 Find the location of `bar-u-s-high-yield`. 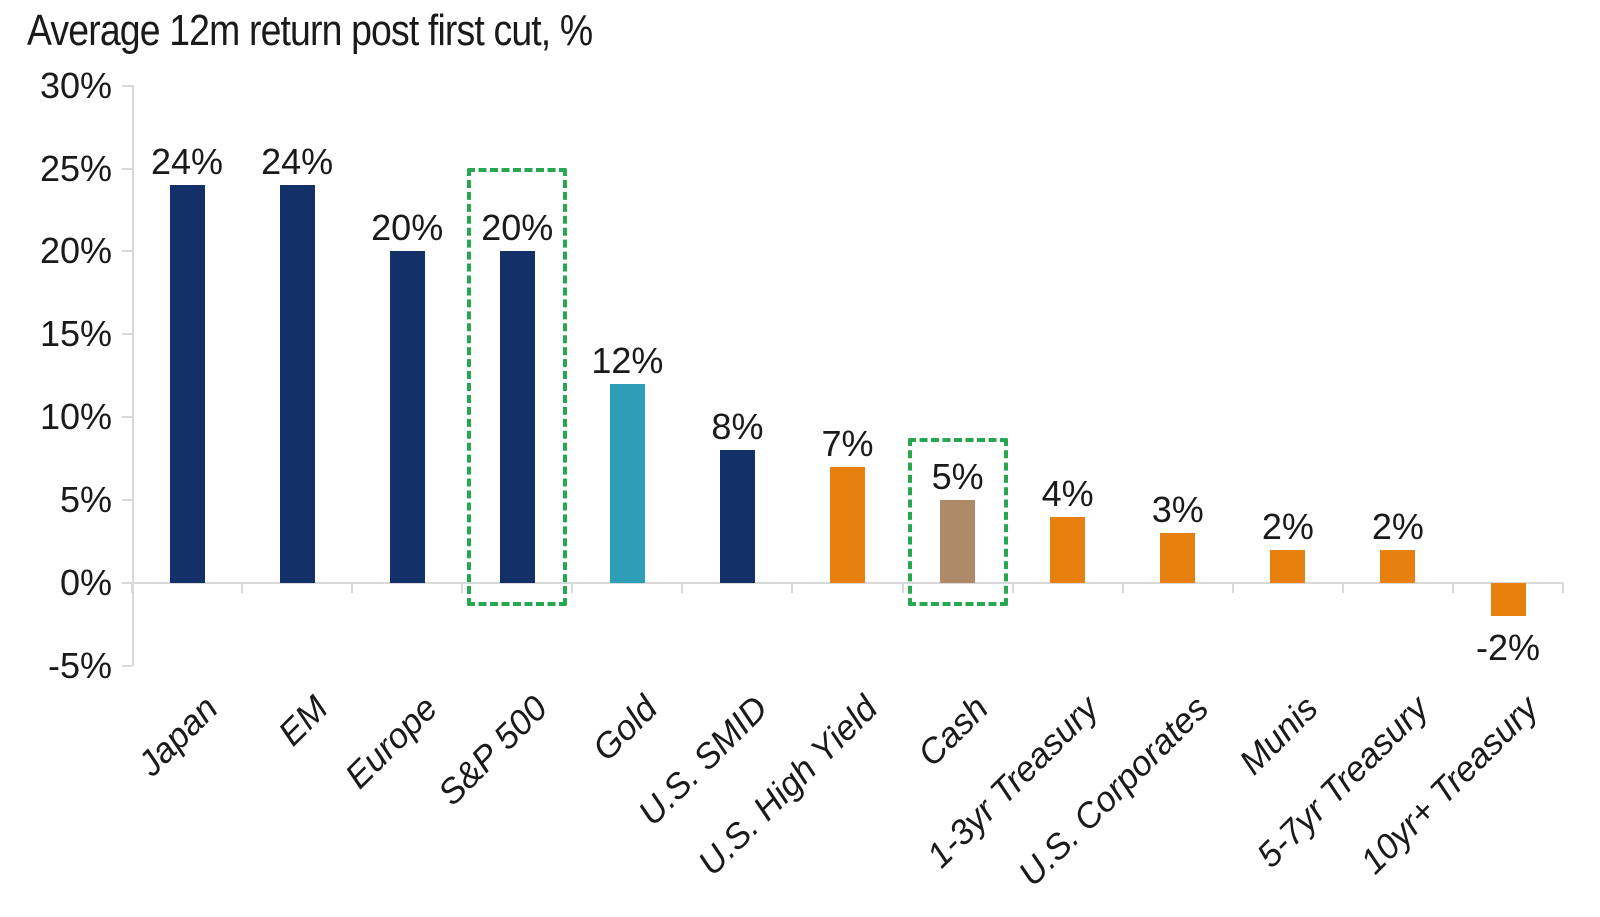

bar-u-s-high-yield is located at coordinates (848, 524).